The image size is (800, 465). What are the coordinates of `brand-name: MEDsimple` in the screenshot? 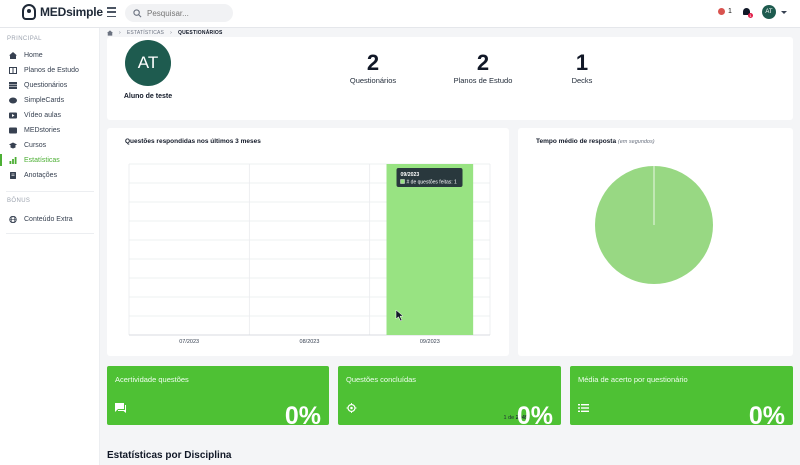 It's located at (71, 12).